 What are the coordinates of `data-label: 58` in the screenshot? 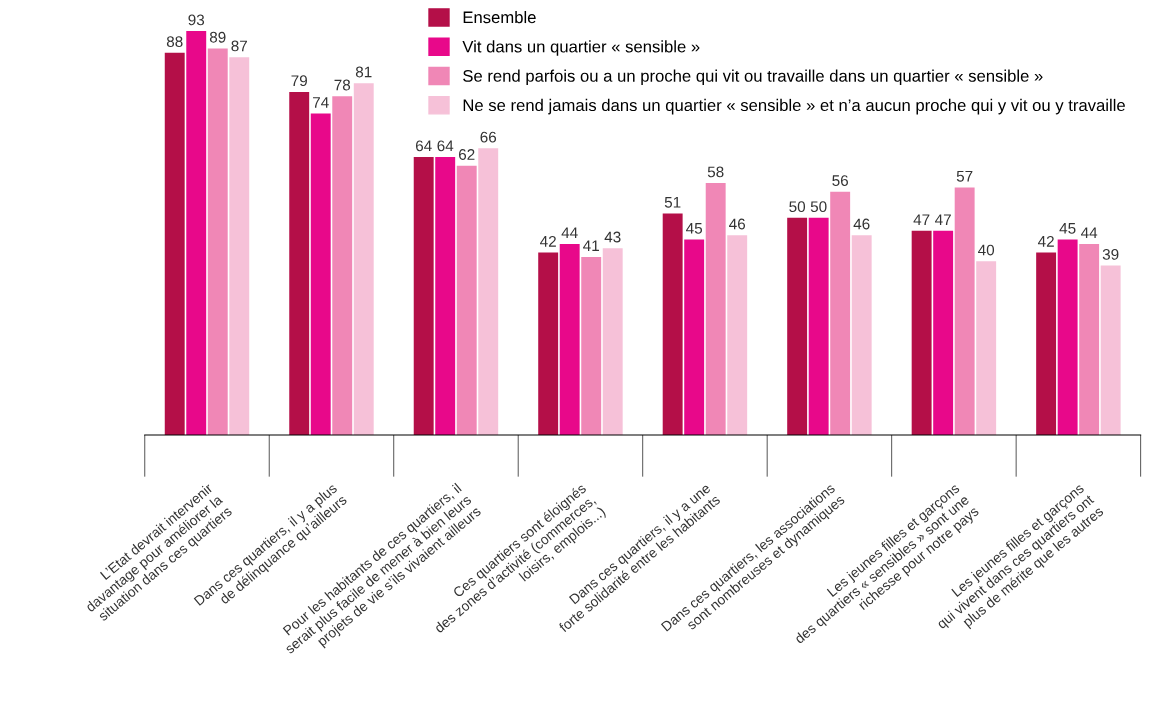 It's located at (715, 172).